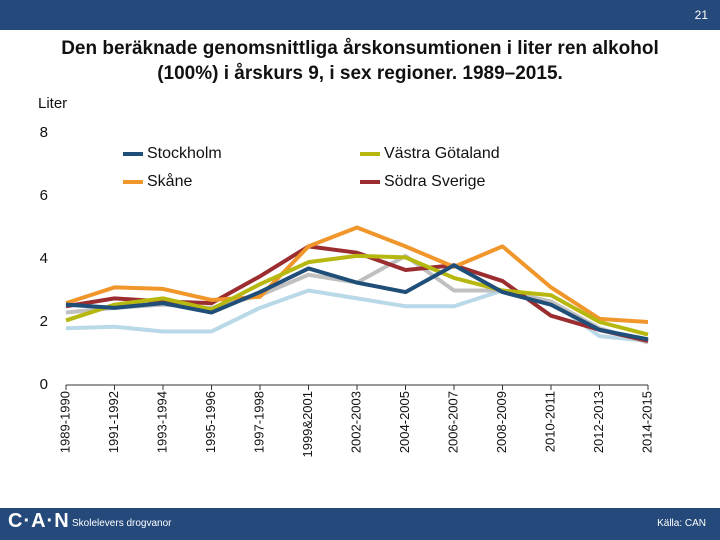 Image resolution: width=720 pixels, height=540 pixels. Describe the element at coordinates (646, 422) in the screenshot. I see `x-tick-label: 2014-2015` at that location.